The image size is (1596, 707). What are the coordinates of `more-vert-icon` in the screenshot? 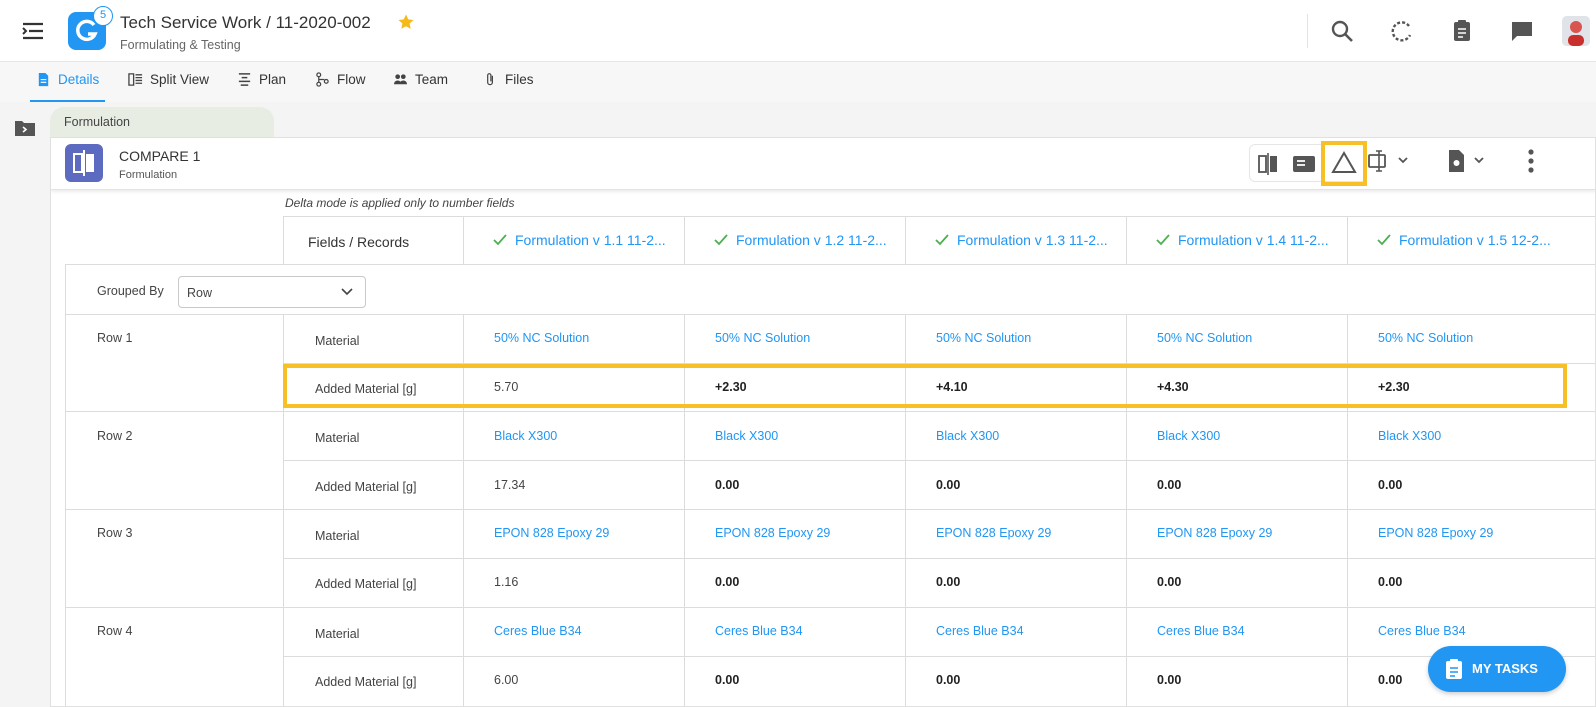 It's located at (1531, 161).